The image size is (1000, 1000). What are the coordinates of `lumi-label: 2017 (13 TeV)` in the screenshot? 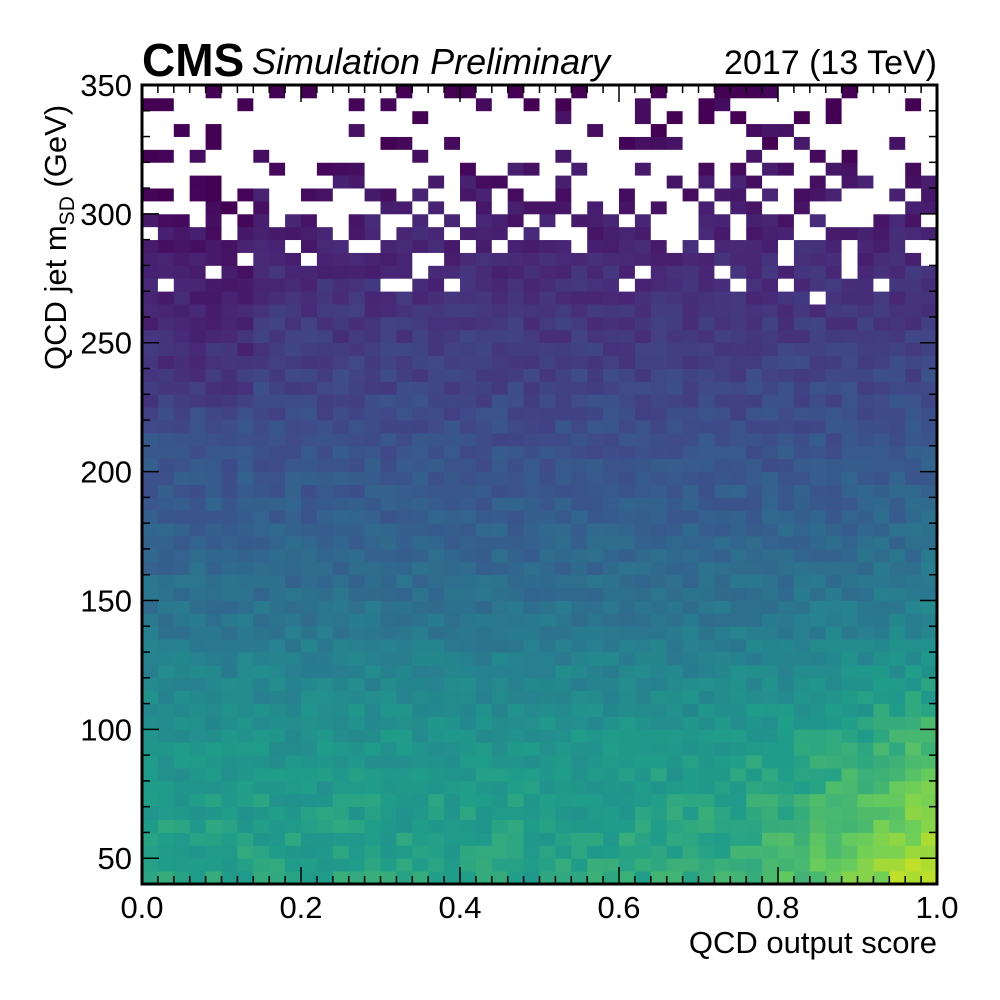 It's located at (830, 63).